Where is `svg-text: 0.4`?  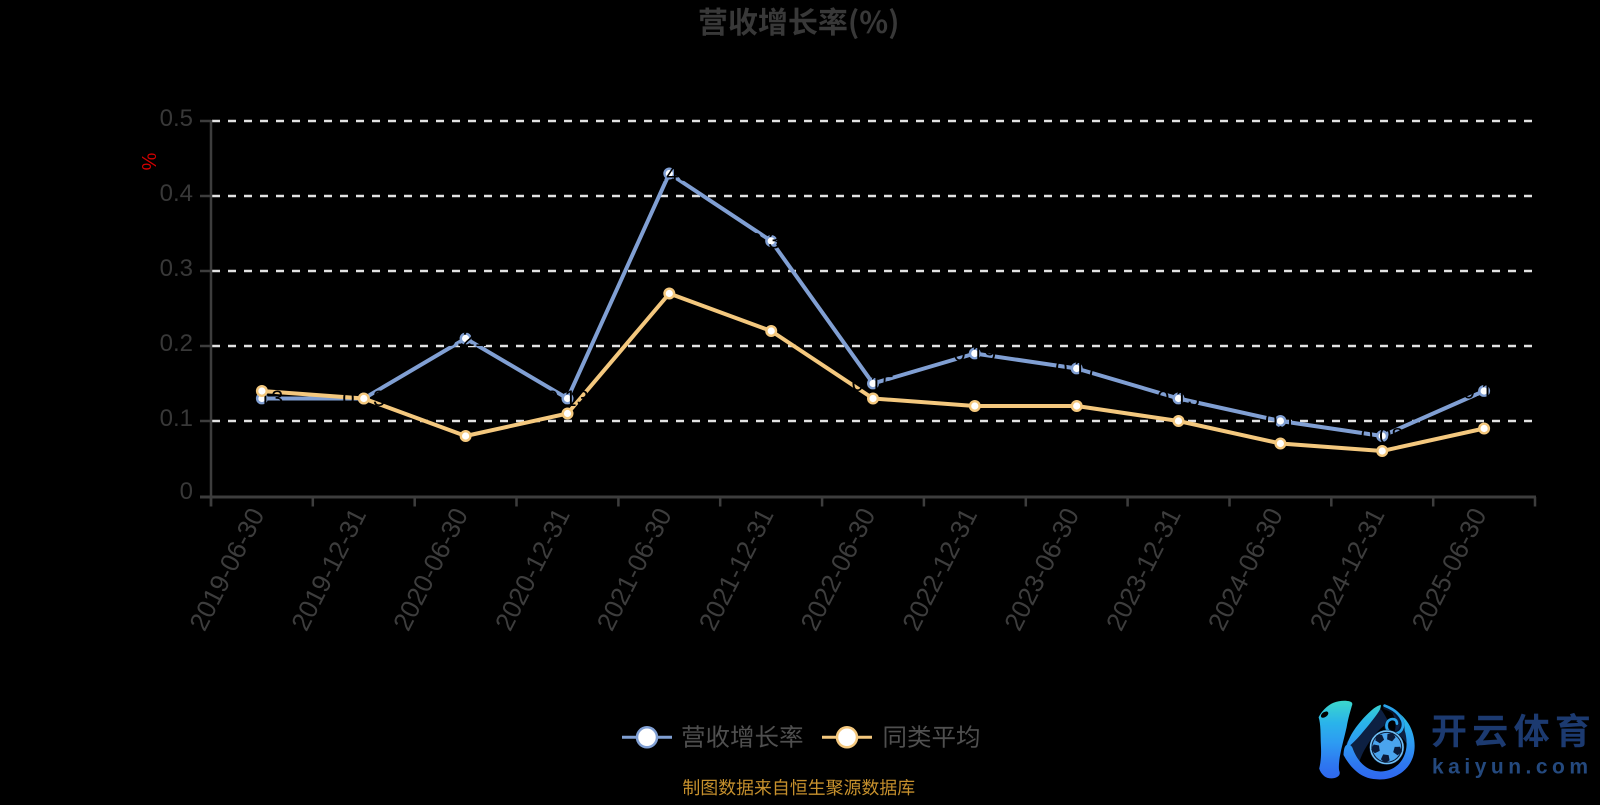
svg-text: 0.4 is located at coordinates (176, 193).